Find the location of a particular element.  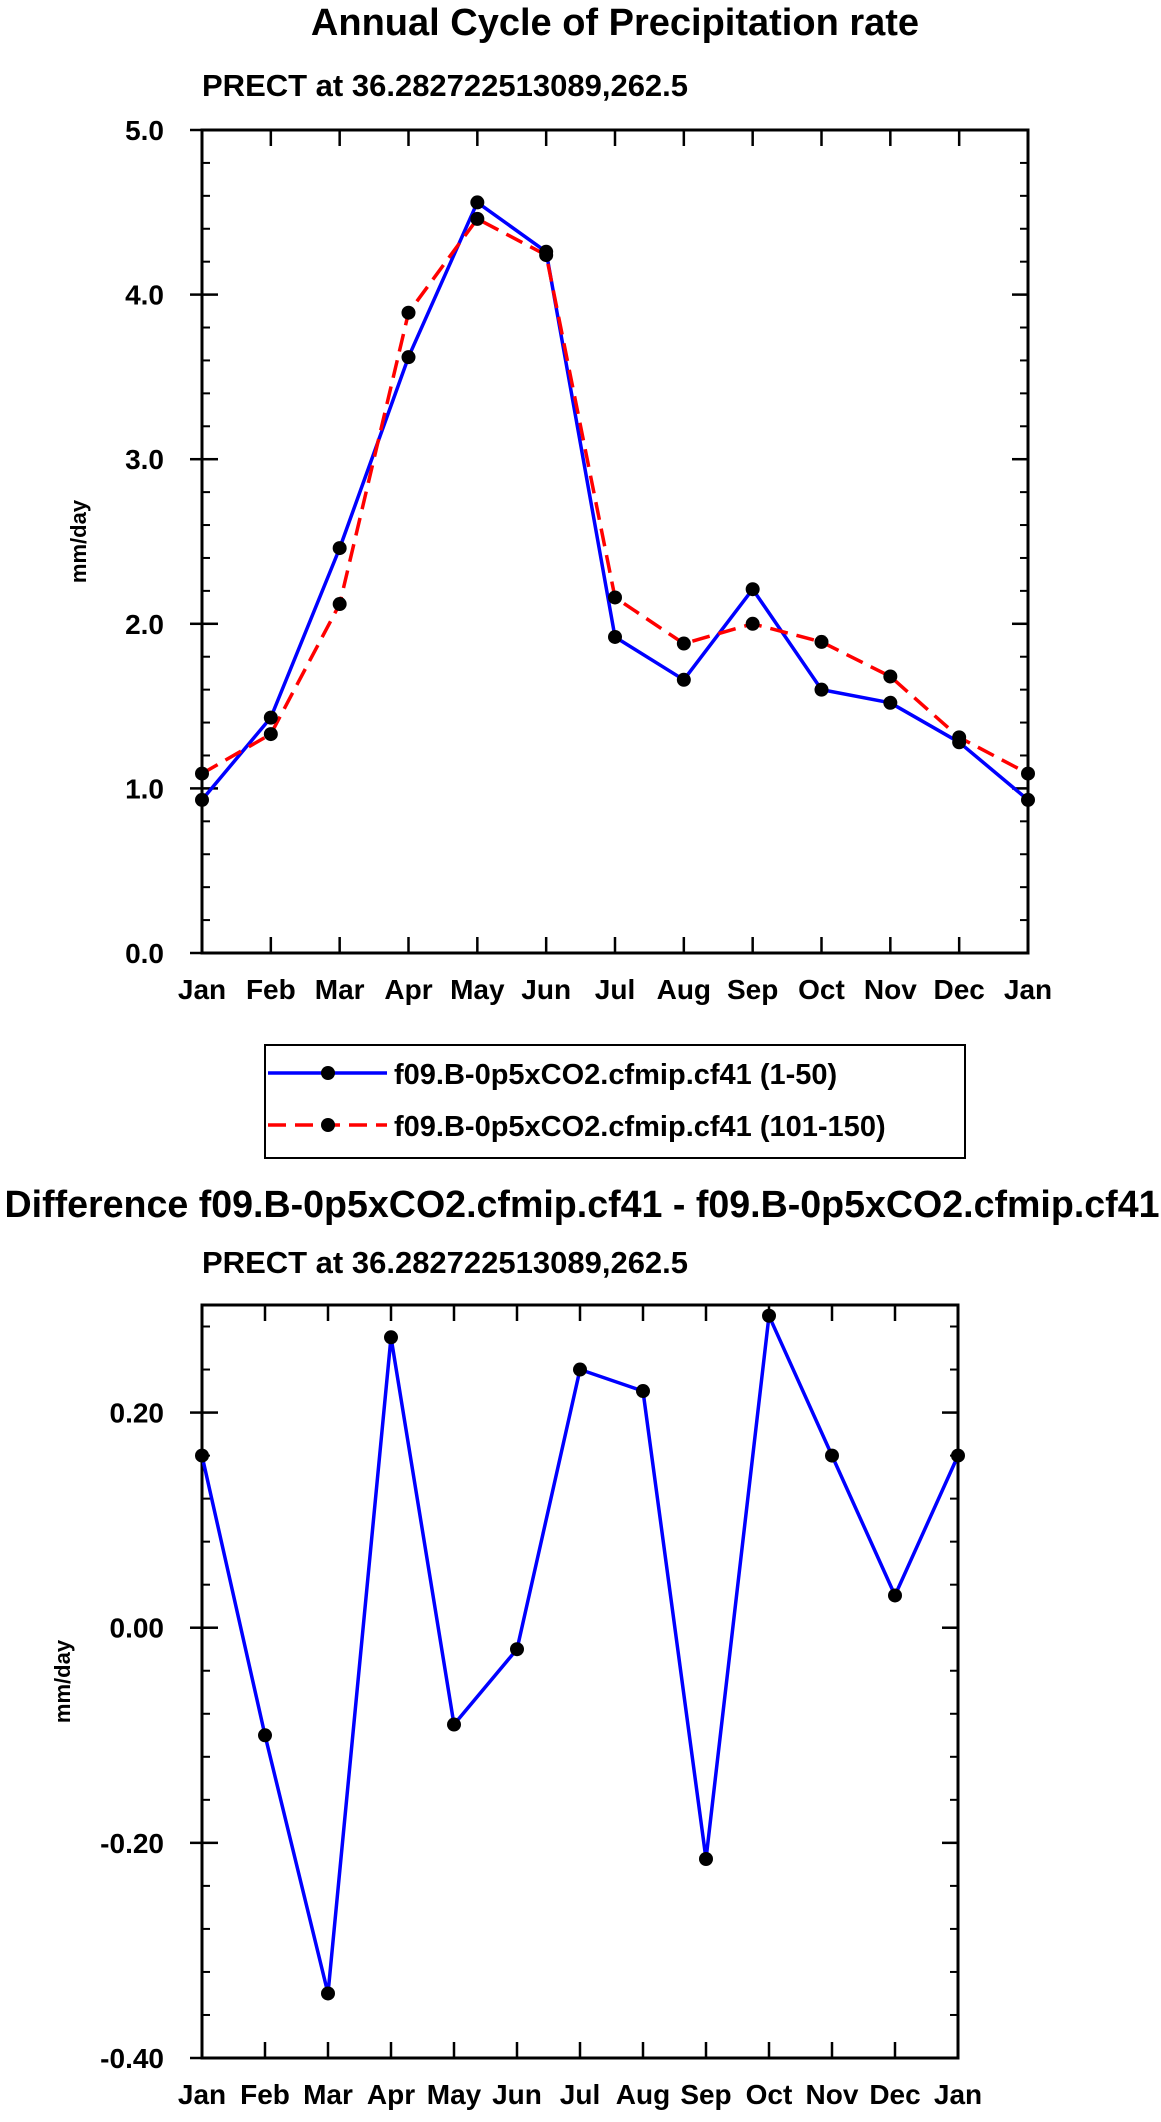

chart-2-x-tick-label: Nov is located at coordinates (832, 2094).